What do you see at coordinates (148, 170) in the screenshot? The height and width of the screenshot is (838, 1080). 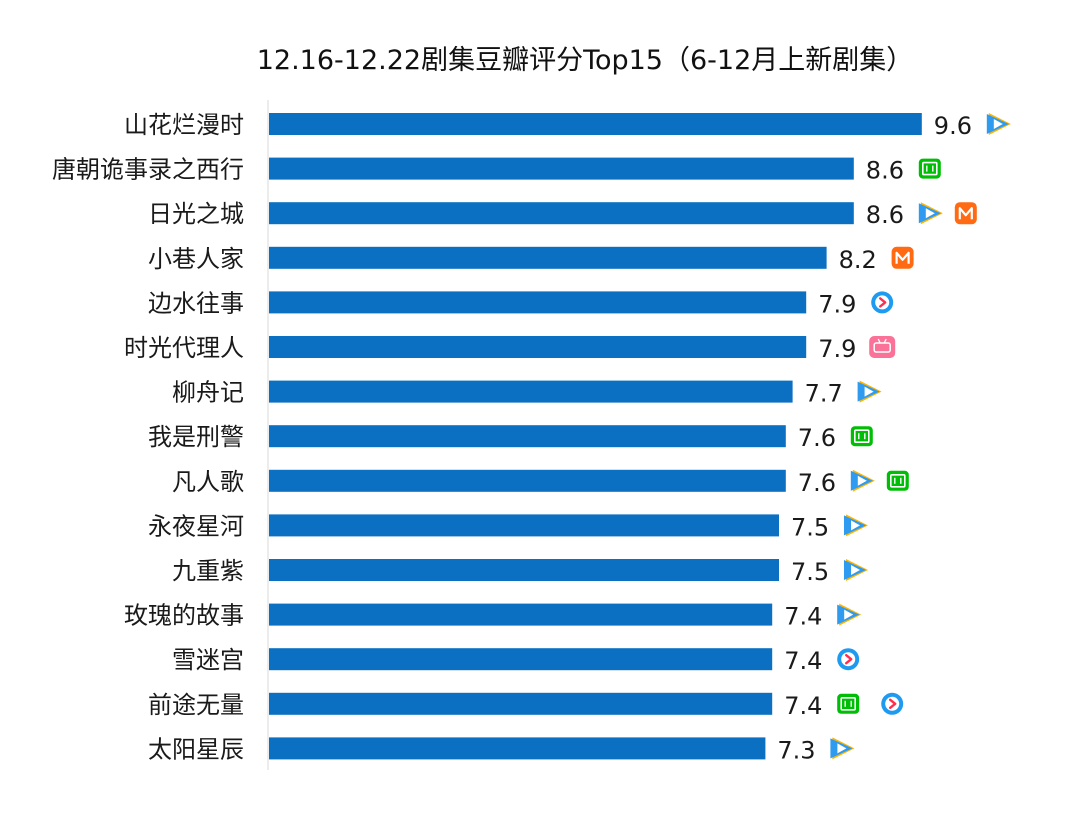 I see `category-label: 唐朝诡事录之西行` at bounding box center [148, 170].